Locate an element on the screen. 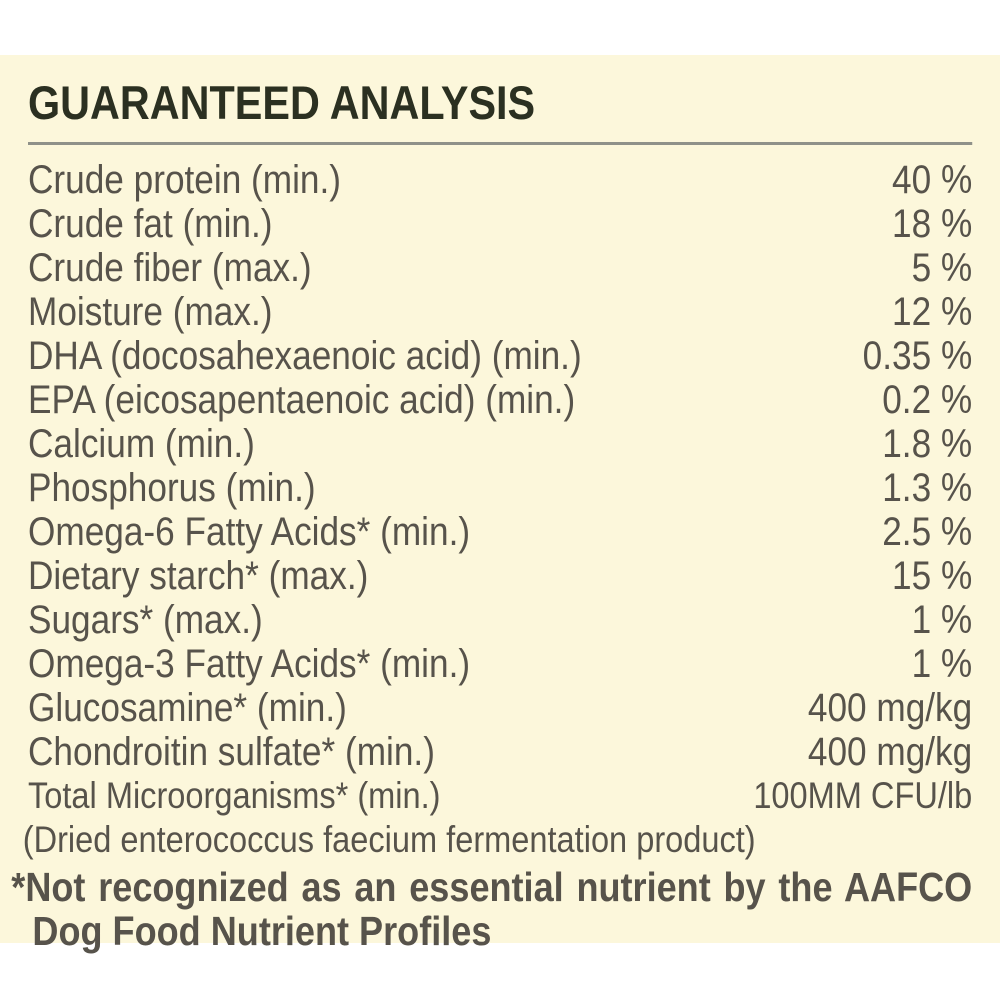  nutrient-value: 40 % is located at coordinates (932, 180).